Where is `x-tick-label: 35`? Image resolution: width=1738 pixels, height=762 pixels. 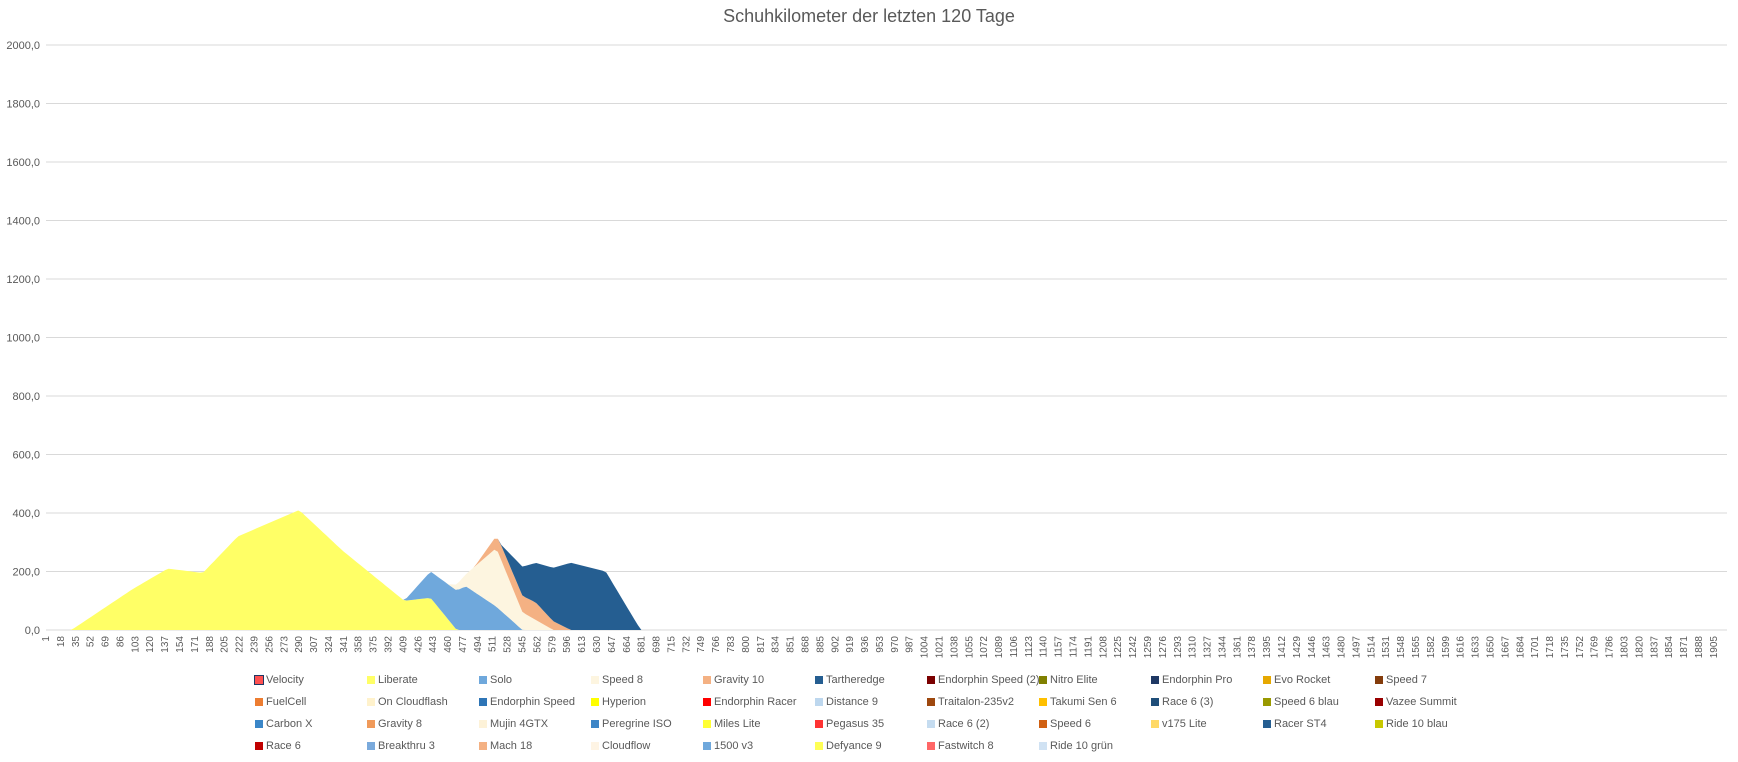 x-tick-label: 35 is located at coordinates (76, 642).